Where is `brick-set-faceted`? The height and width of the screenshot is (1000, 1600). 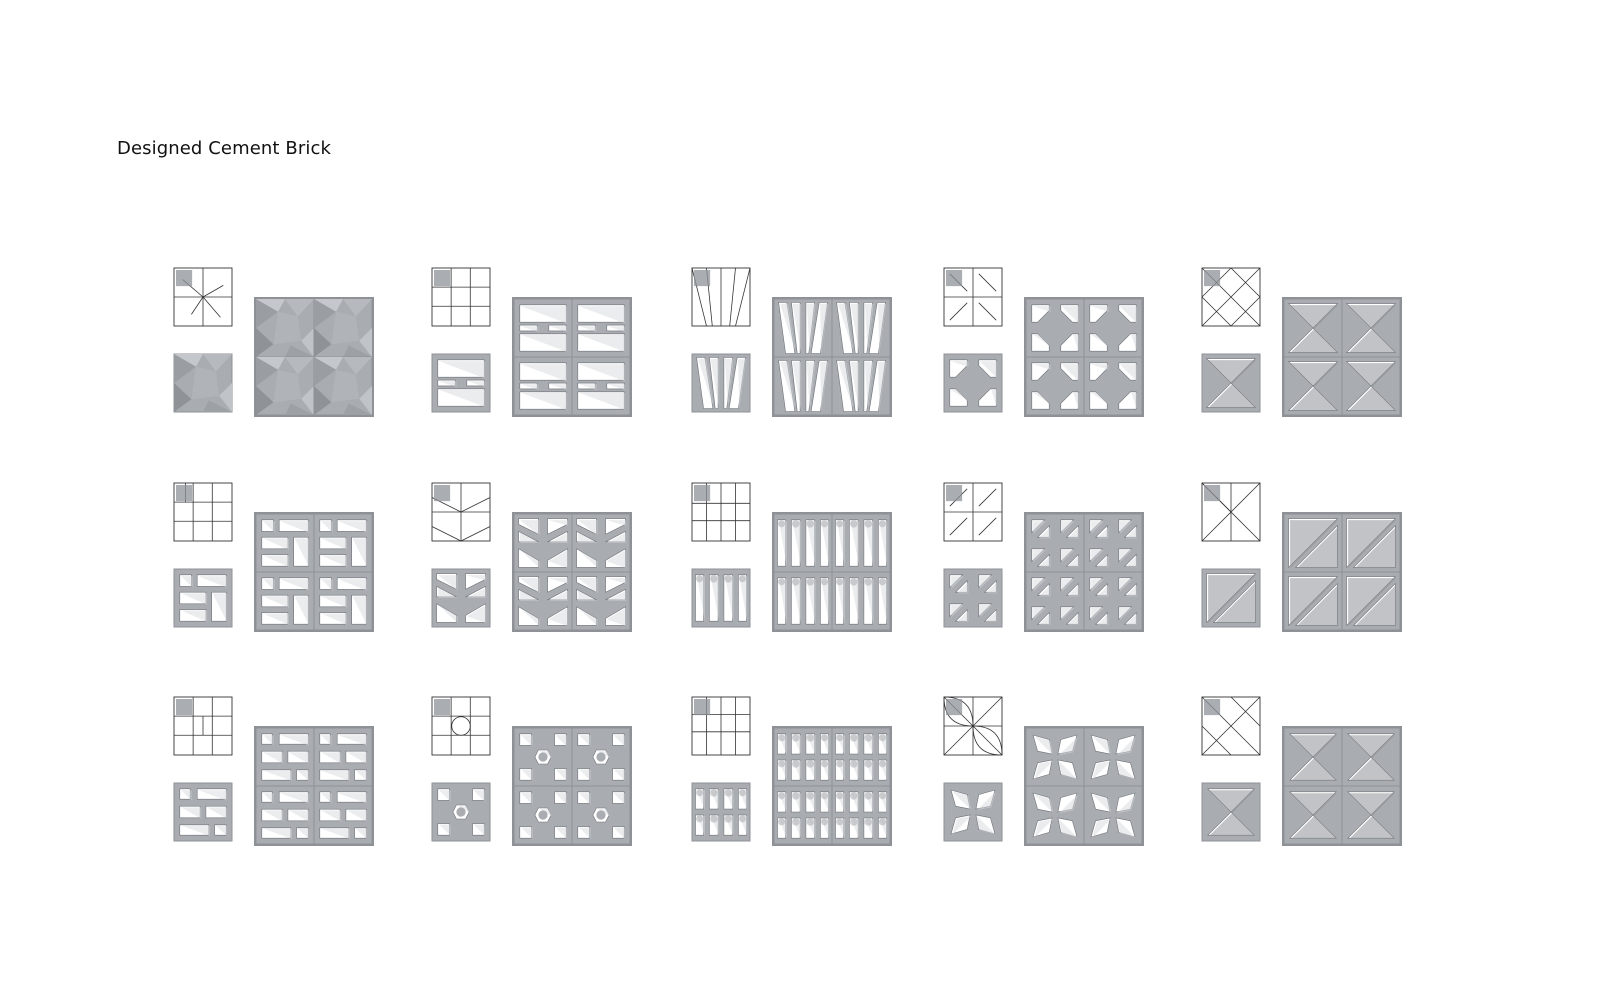 brick-set-faceted is located at coordinates (273, 342).